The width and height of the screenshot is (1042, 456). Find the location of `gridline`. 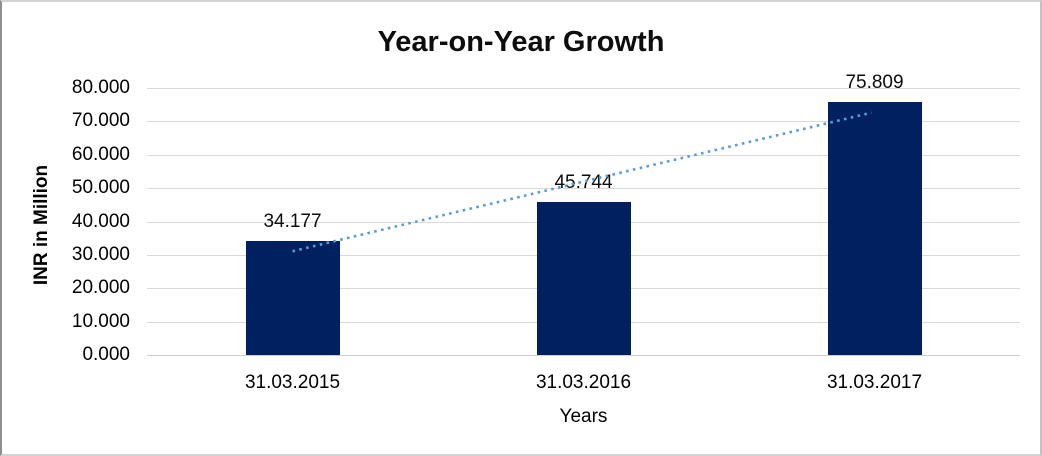

gridline is located at coordinates (583, 88).